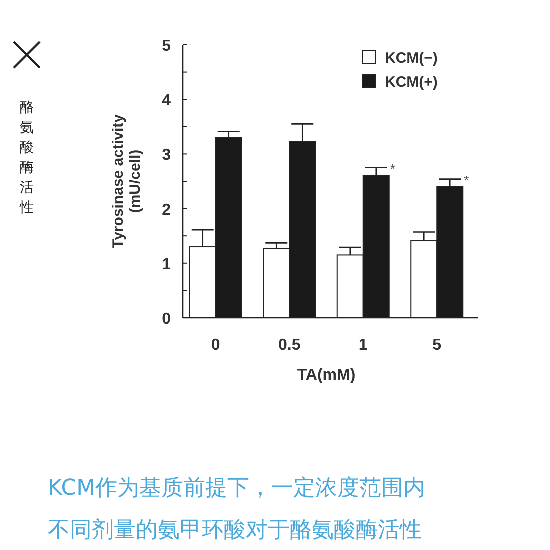 The image size is (550, 550). Describe the element at coordinates (167, 101) in the screenshot. I see `y-tick-label: 4` at that location.